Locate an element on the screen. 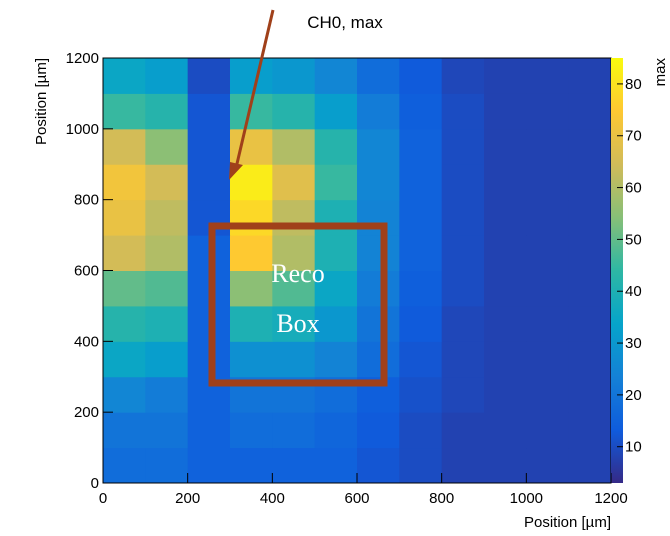 This screenshot has width=670, height=536. colorbar-label: max is located at coordinates (660, 72).